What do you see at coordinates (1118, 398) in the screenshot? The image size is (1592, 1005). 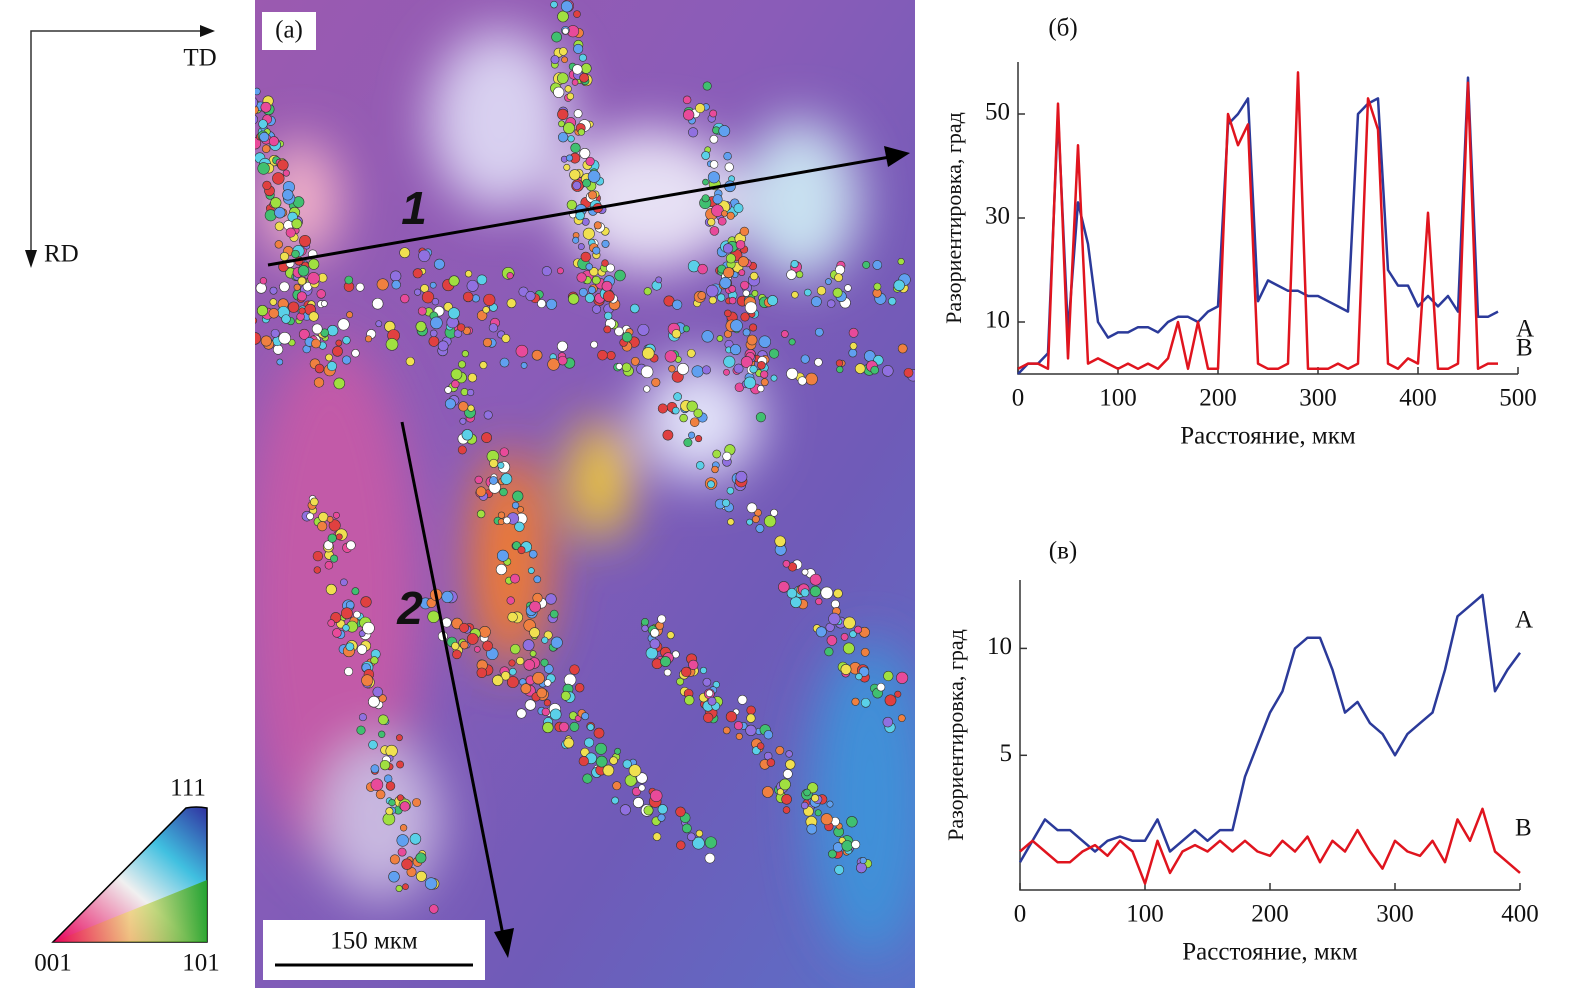 I see `x-tick-label: 100` at bounding box center [1118, 398].